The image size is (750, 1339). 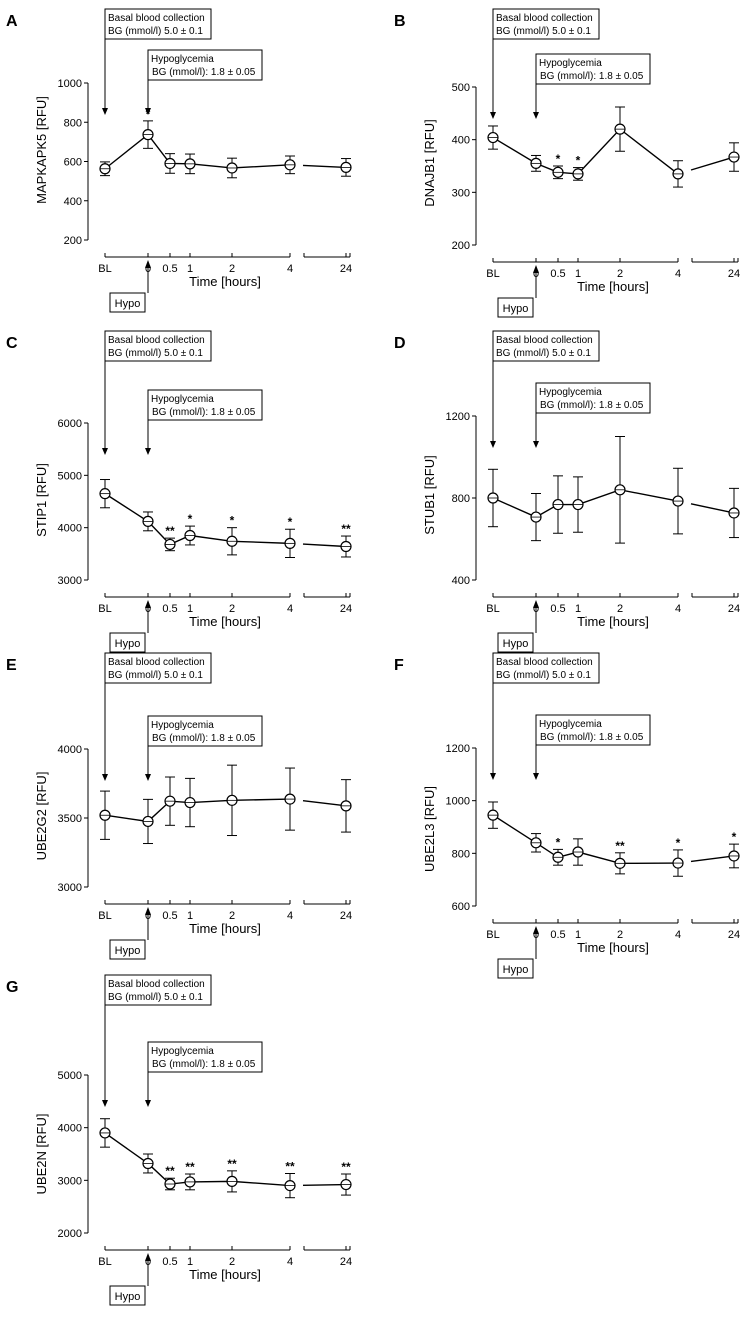 What do you see at coordinates (73, 163) in the screenshot?
I see `y-tick-label: 600` at bounding box center [73, 163].